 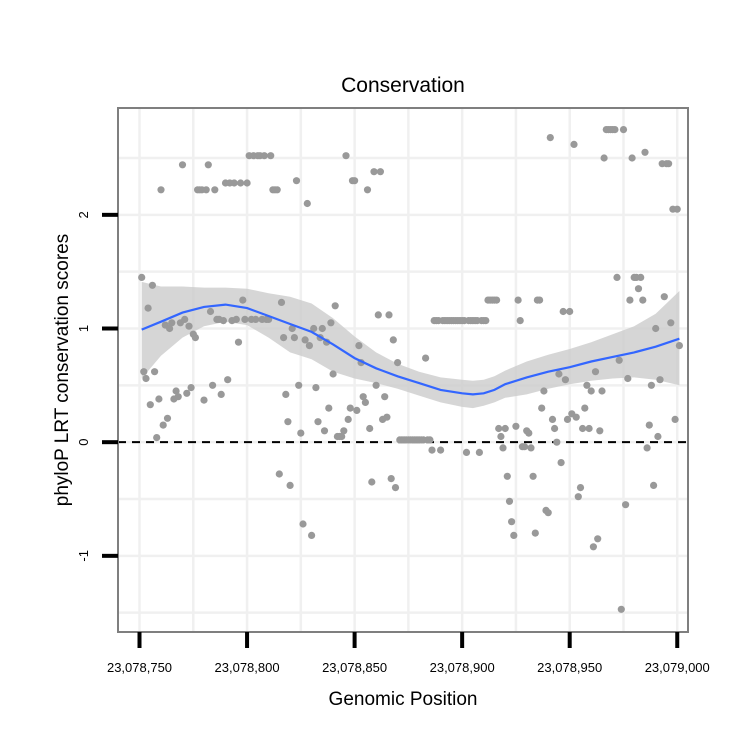 What do you see at coordinates (677, 667) in the screenshot?
I see `x-tick-label: 23,079,000` at bounding box center [677, 667].